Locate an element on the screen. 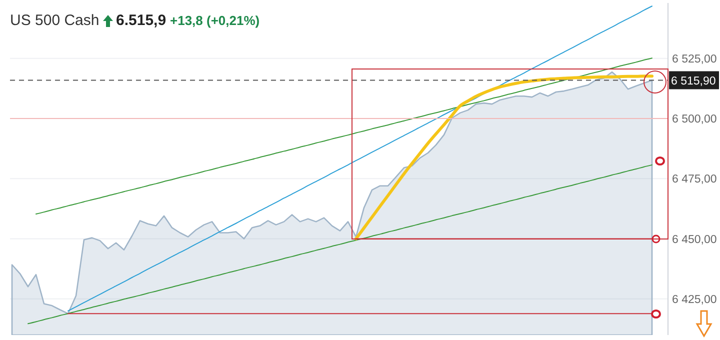 This screenshot has width=720, height=340. y-tick-label: 6 525,00 is located at coordinates (694, 59).